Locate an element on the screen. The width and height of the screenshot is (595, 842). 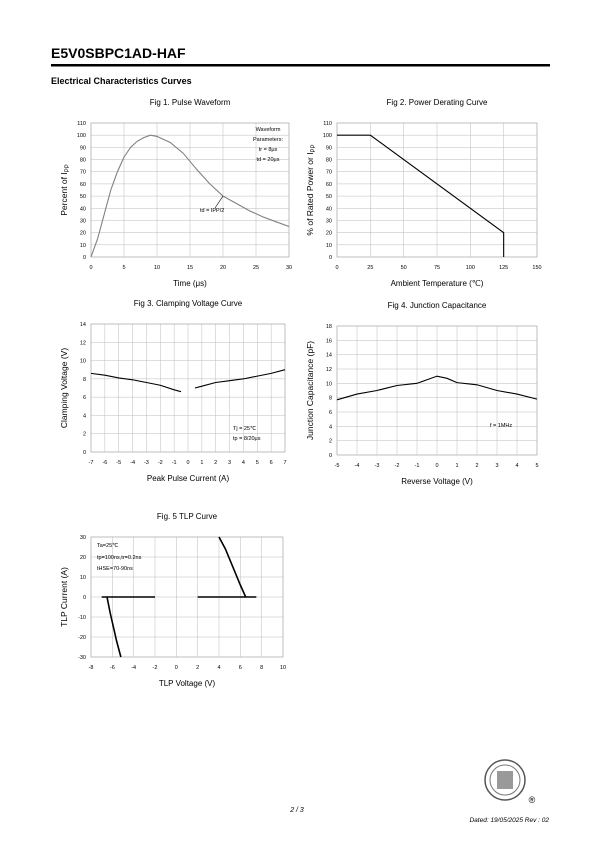
y-tick-label: 12 is located at coordinates (83, 343).